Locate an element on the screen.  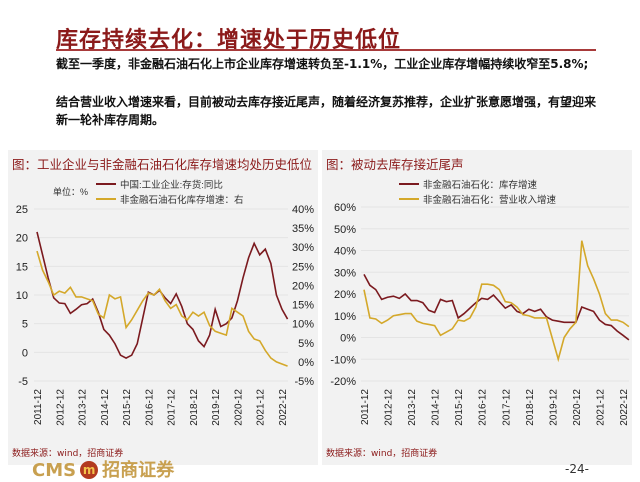
chart-title: 图：被动去库存接近尾声 is located at coordinates (395, 164).